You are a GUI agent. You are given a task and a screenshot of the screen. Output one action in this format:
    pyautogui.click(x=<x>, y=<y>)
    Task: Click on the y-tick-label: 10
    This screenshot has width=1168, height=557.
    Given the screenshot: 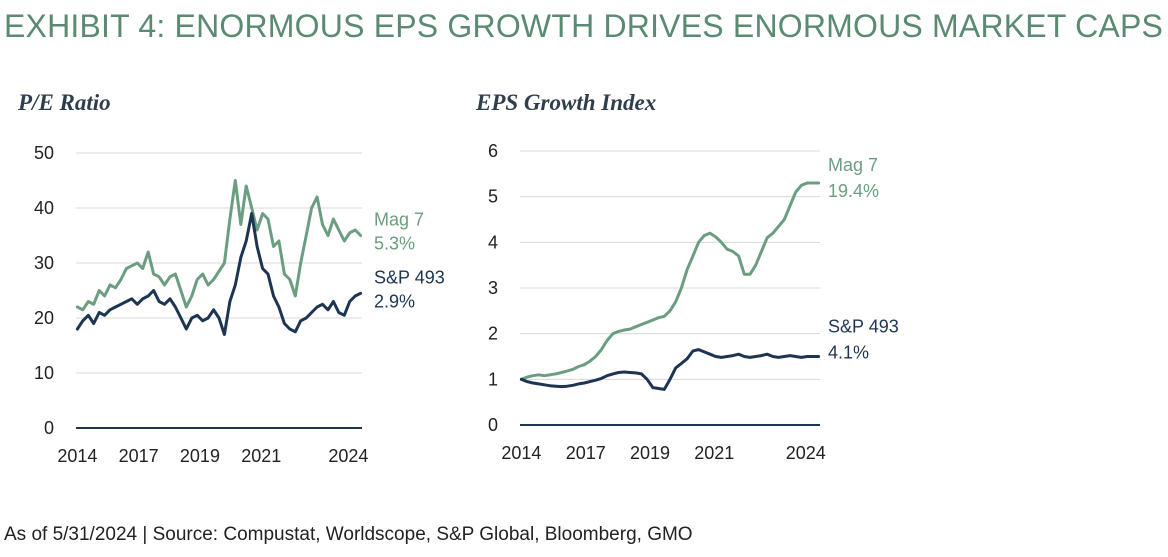 What is the action you would take?
    pyautogui.click(x=44, y=373)
    